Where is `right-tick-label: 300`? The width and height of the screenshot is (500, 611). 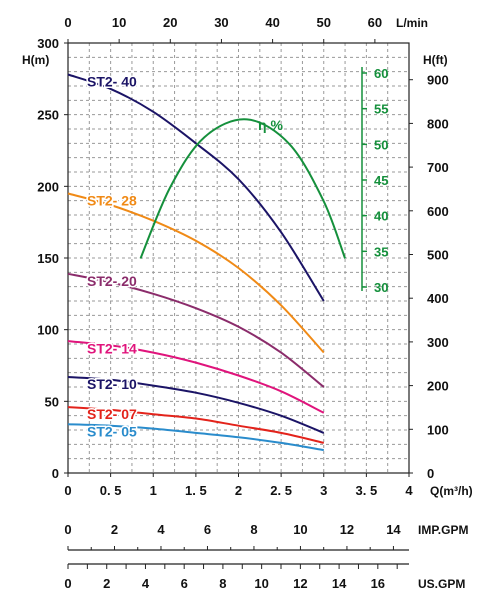 right-tick-label: 300 is located at coordinates (438, 342).